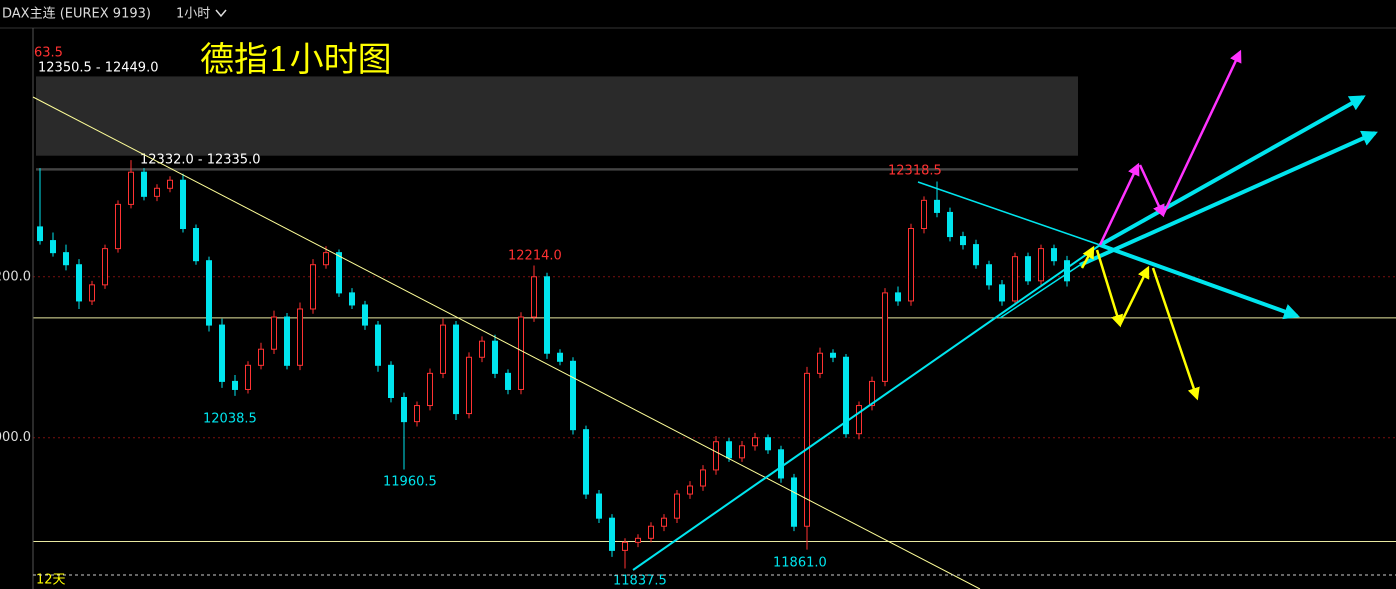  What do you see at coordinates (98, 68) in the screenshot?
I see `zone-label: 12350.5 - 12449.0` at bounding box center [98, 68].